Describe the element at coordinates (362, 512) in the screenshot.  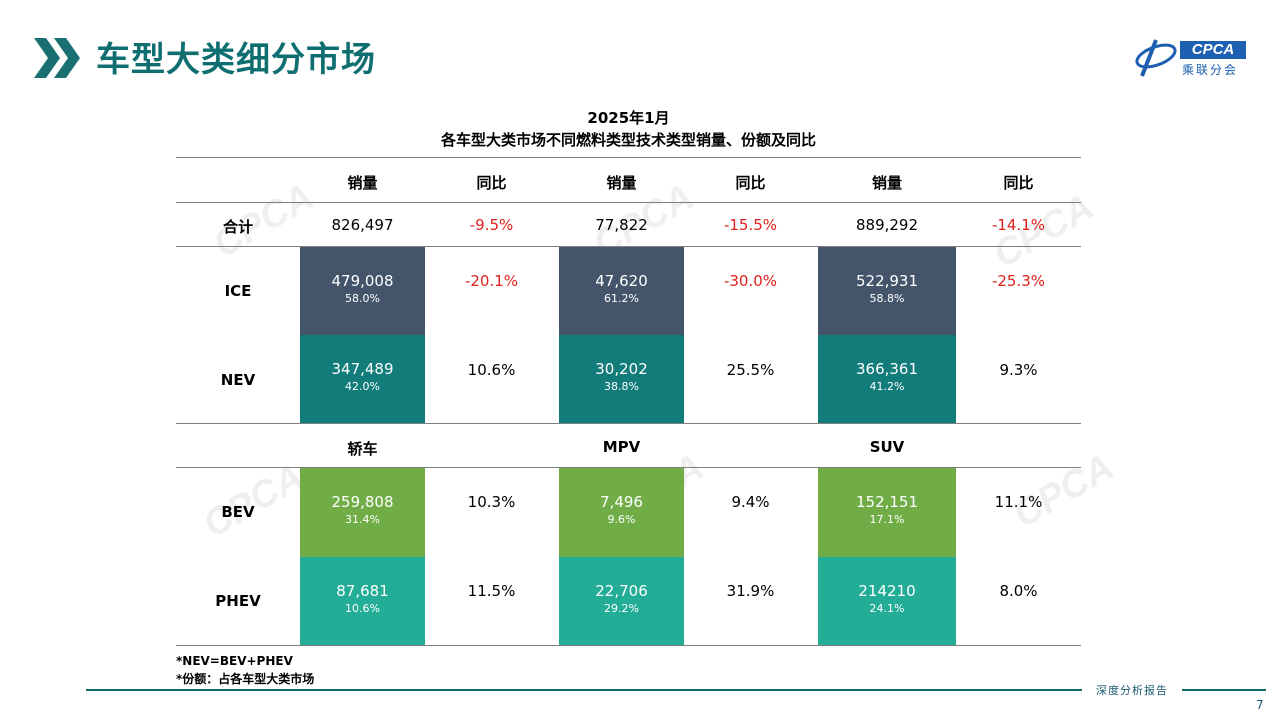
I see `bev-sales-block: 259,808 31.4%` at that location.